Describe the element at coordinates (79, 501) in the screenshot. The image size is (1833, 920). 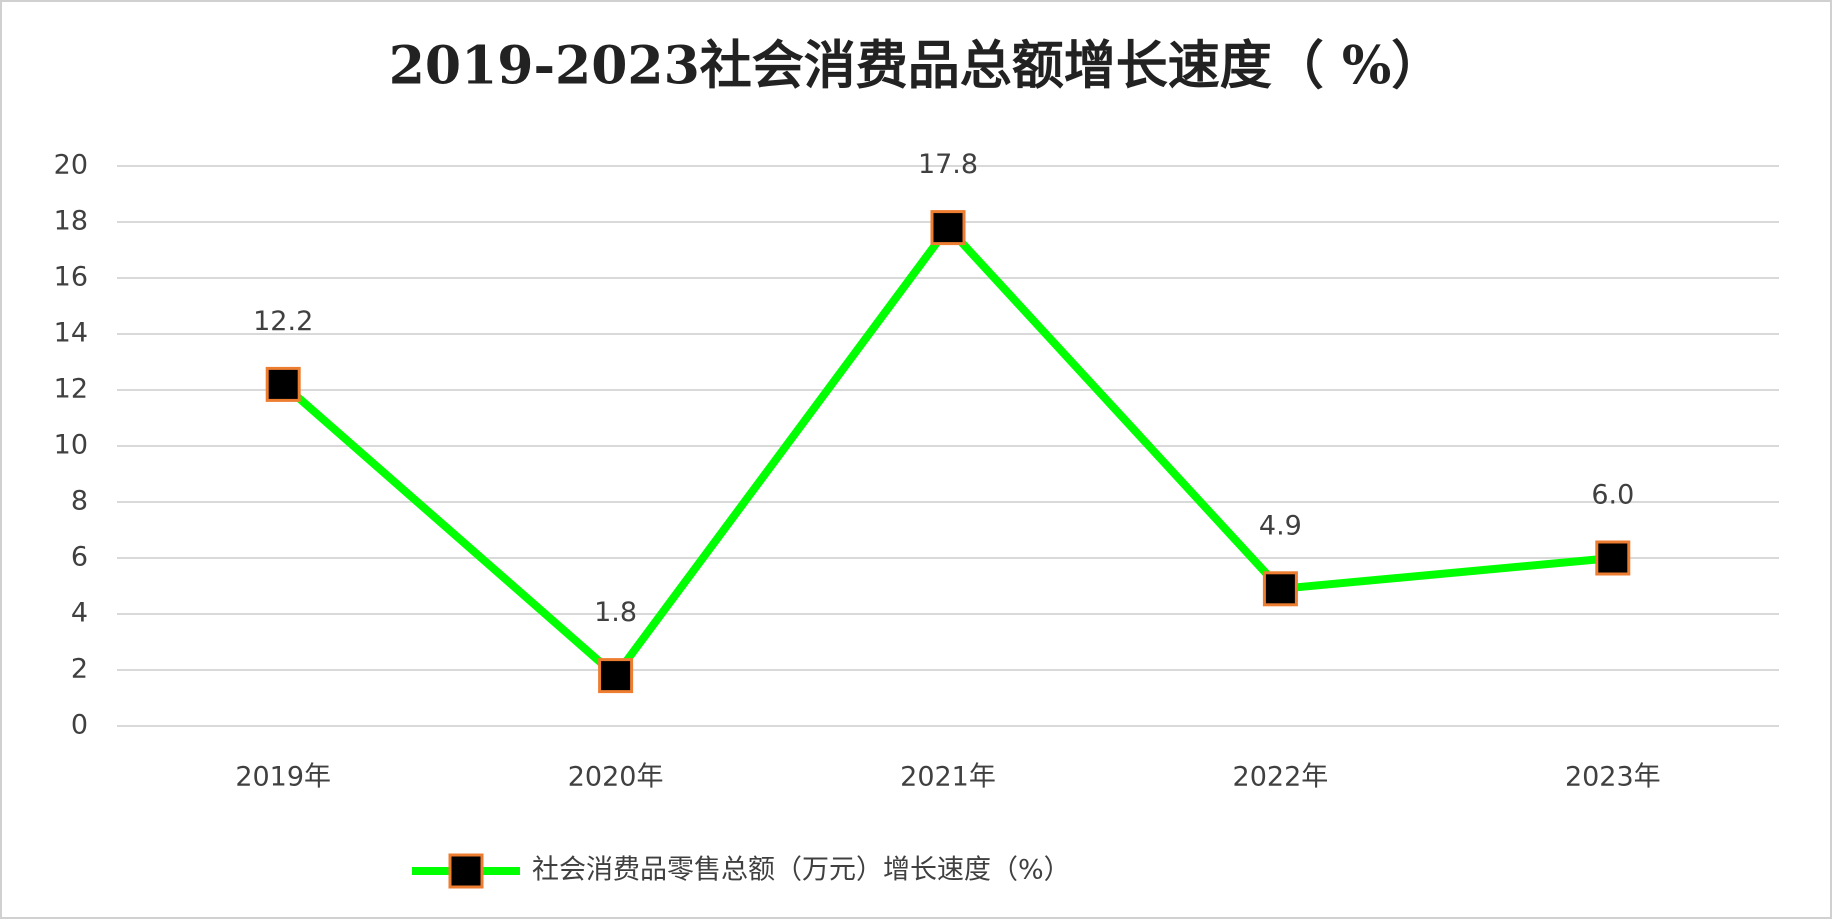
I see `y-tick-label: 8` at that location.